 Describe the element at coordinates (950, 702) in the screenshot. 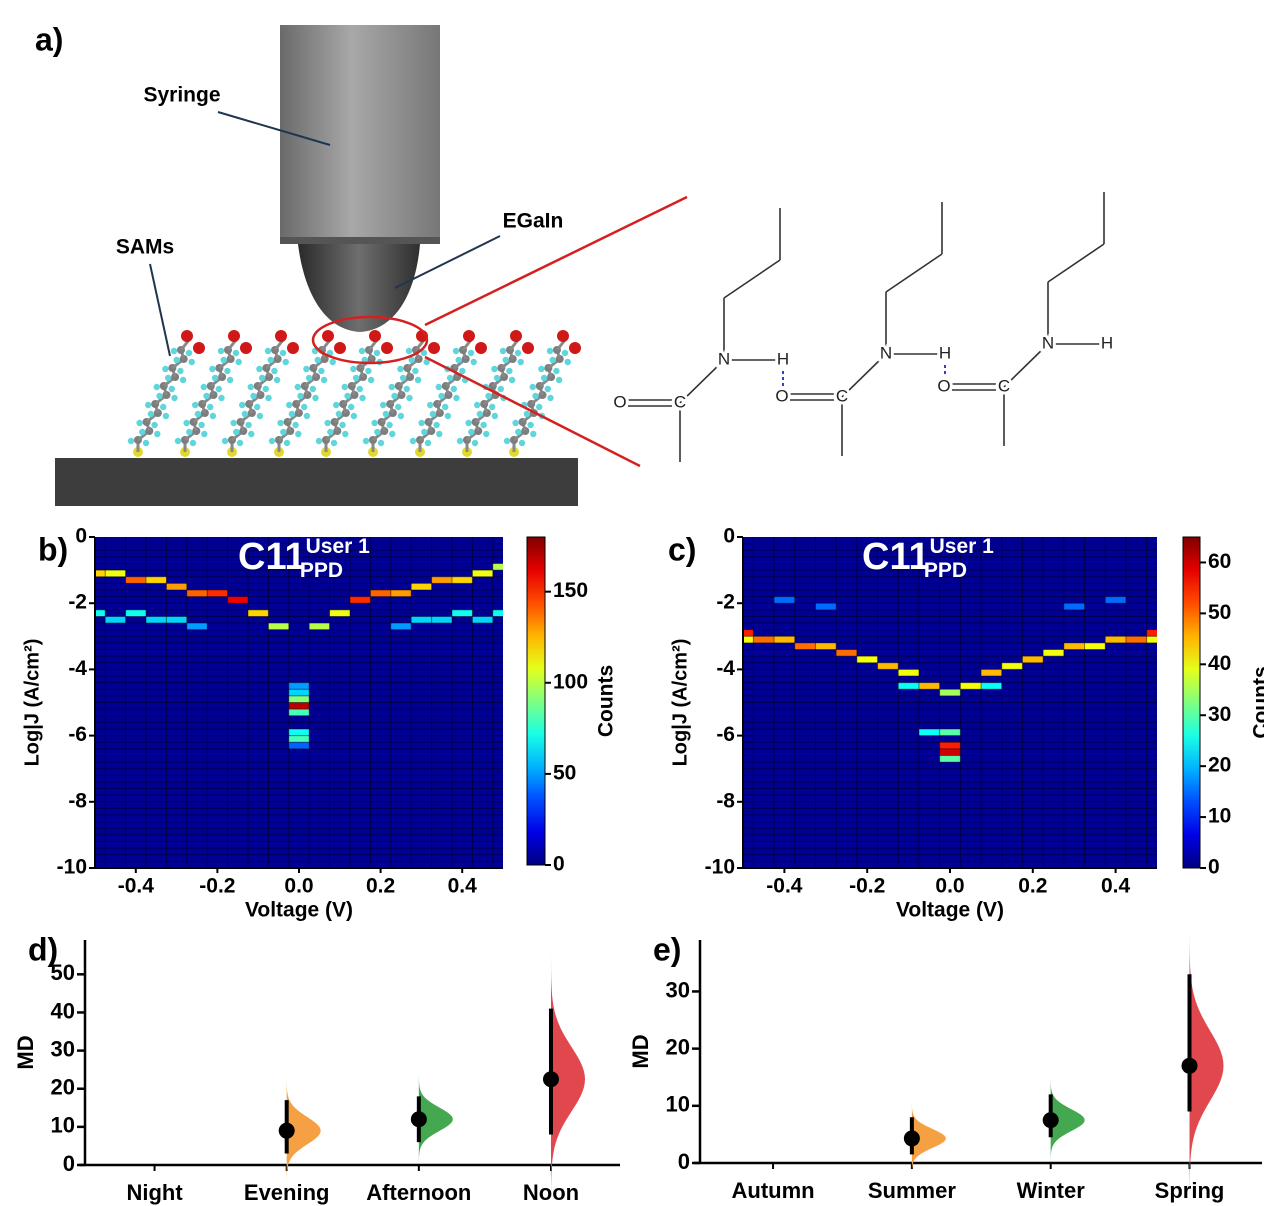

I see `plot-background` at that location.